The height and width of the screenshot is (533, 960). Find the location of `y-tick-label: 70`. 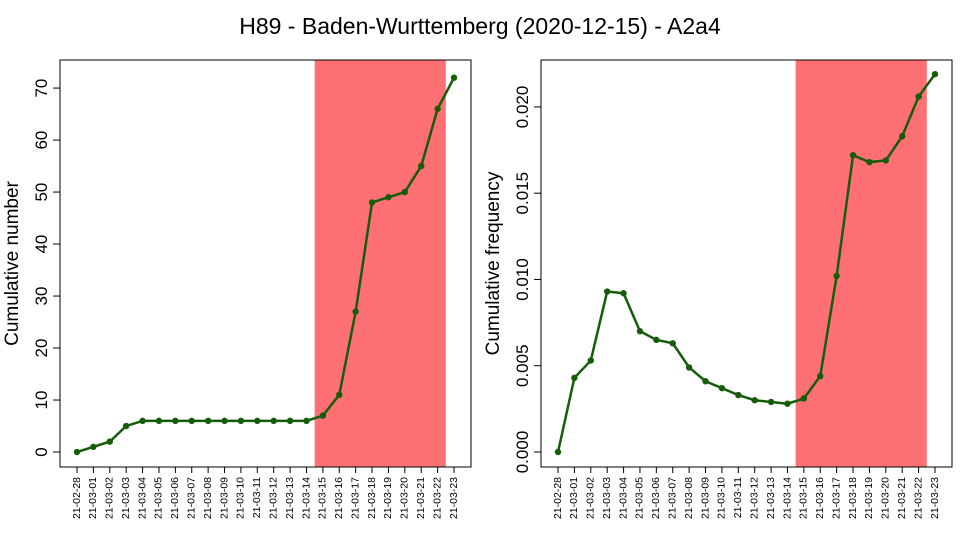

y-tick-label: 70 is located at coordinates (41, 88).